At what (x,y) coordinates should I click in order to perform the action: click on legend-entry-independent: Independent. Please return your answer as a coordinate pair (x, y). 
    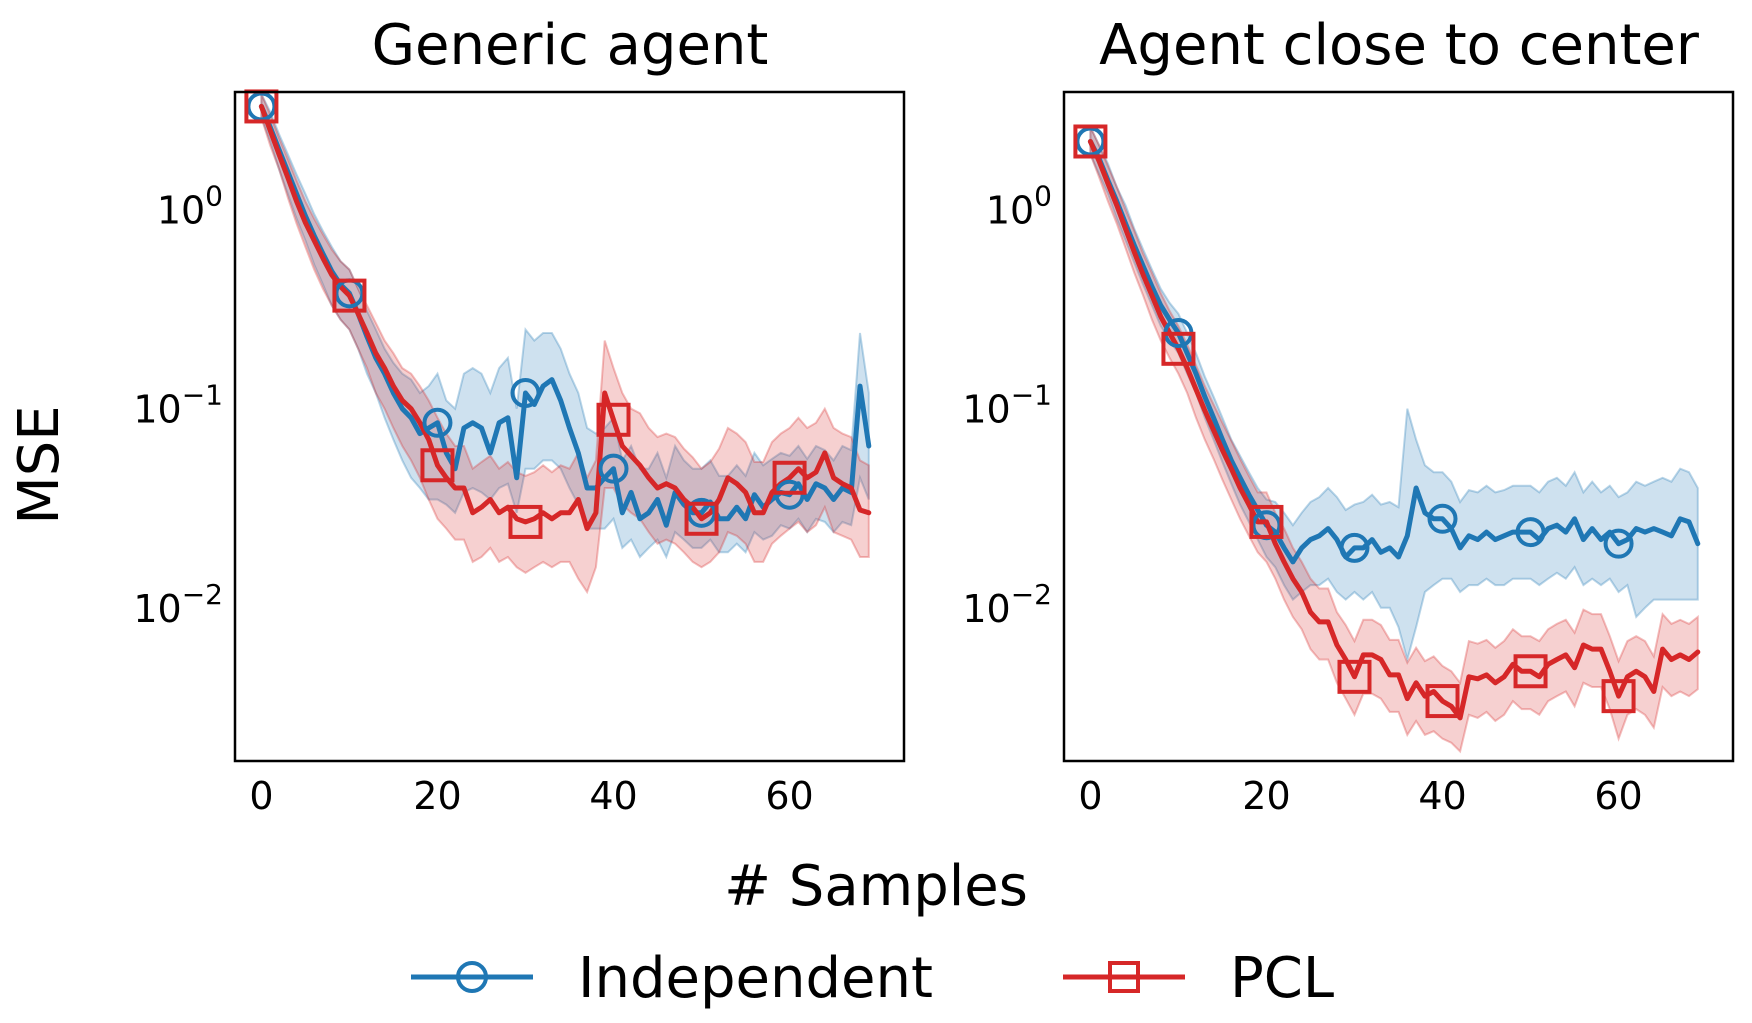
    Looking at the image, I should click on (672, 978).